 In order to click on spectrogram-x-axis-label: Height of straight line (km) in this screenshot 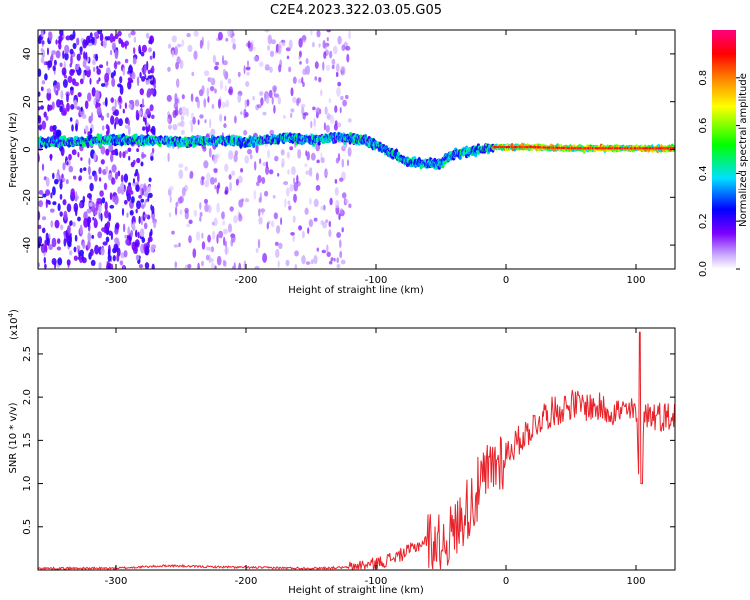, I will do `click(356, 290)`.